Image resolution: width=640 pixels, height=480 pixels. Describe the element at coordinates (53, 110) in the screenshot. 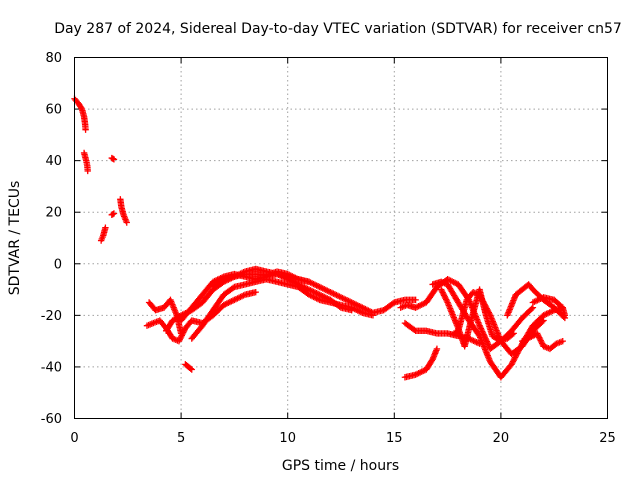

I see `y-tick-label: 60` at that location.